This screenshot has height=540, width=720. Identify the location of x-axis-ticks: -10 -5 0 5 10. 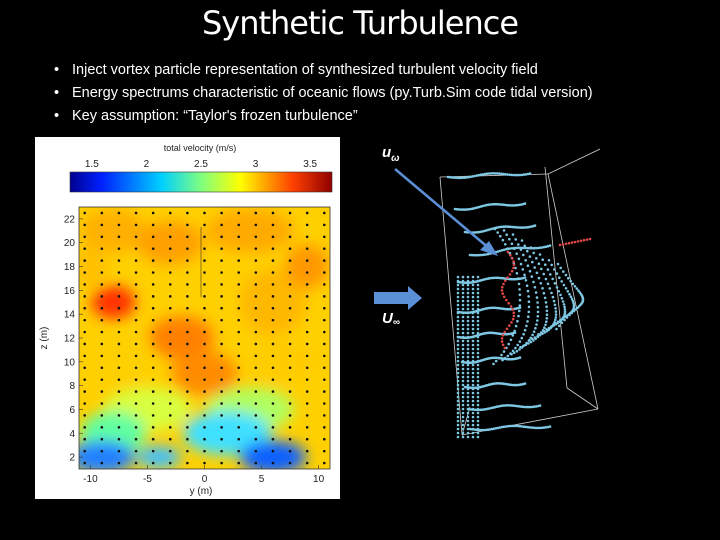
(204, 475).